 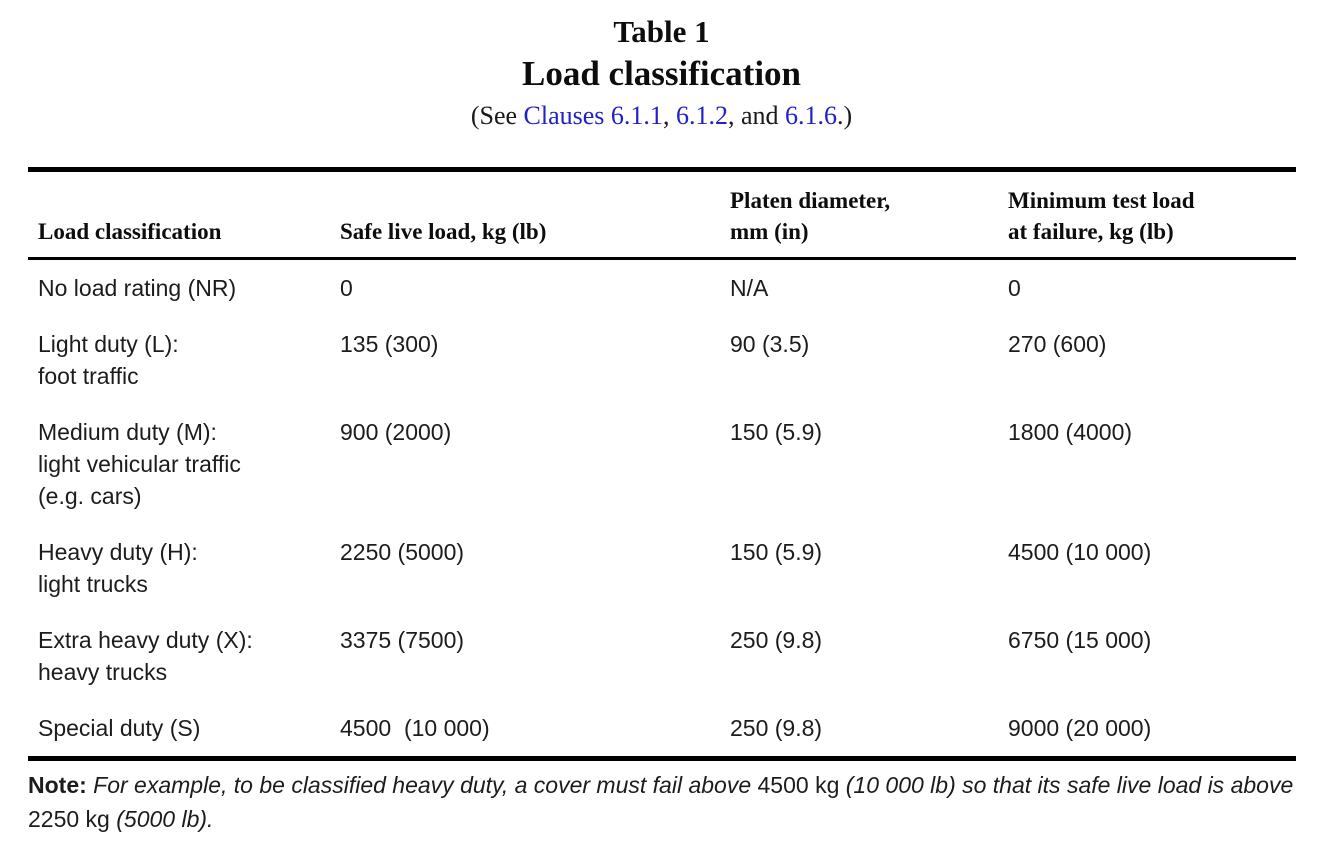 I want to click on table-cell: 90 (3.5), so click(x=770, y=344).